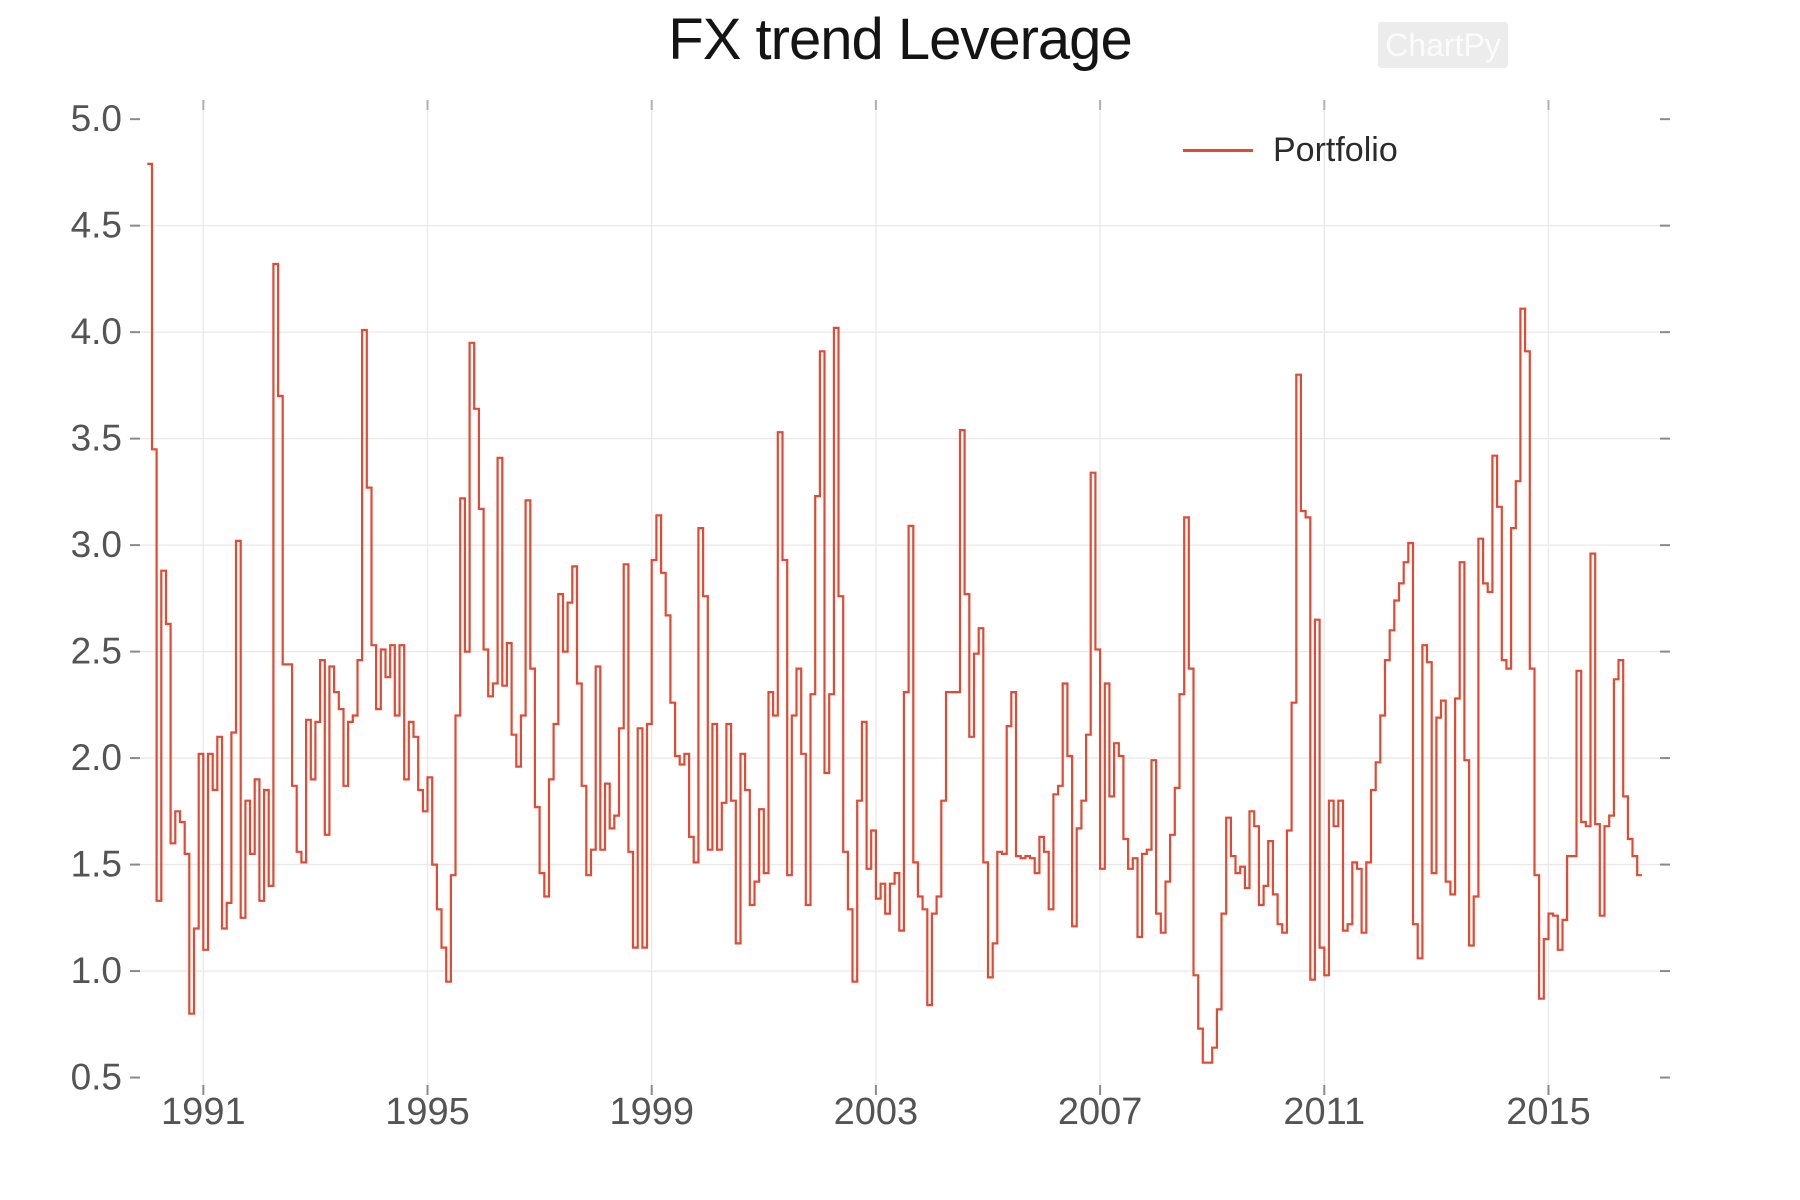  What do you see at coordinates (1218, 150) in the screenshot?
I see `legend-line-portfolio` at bounding box center [1218, 150].